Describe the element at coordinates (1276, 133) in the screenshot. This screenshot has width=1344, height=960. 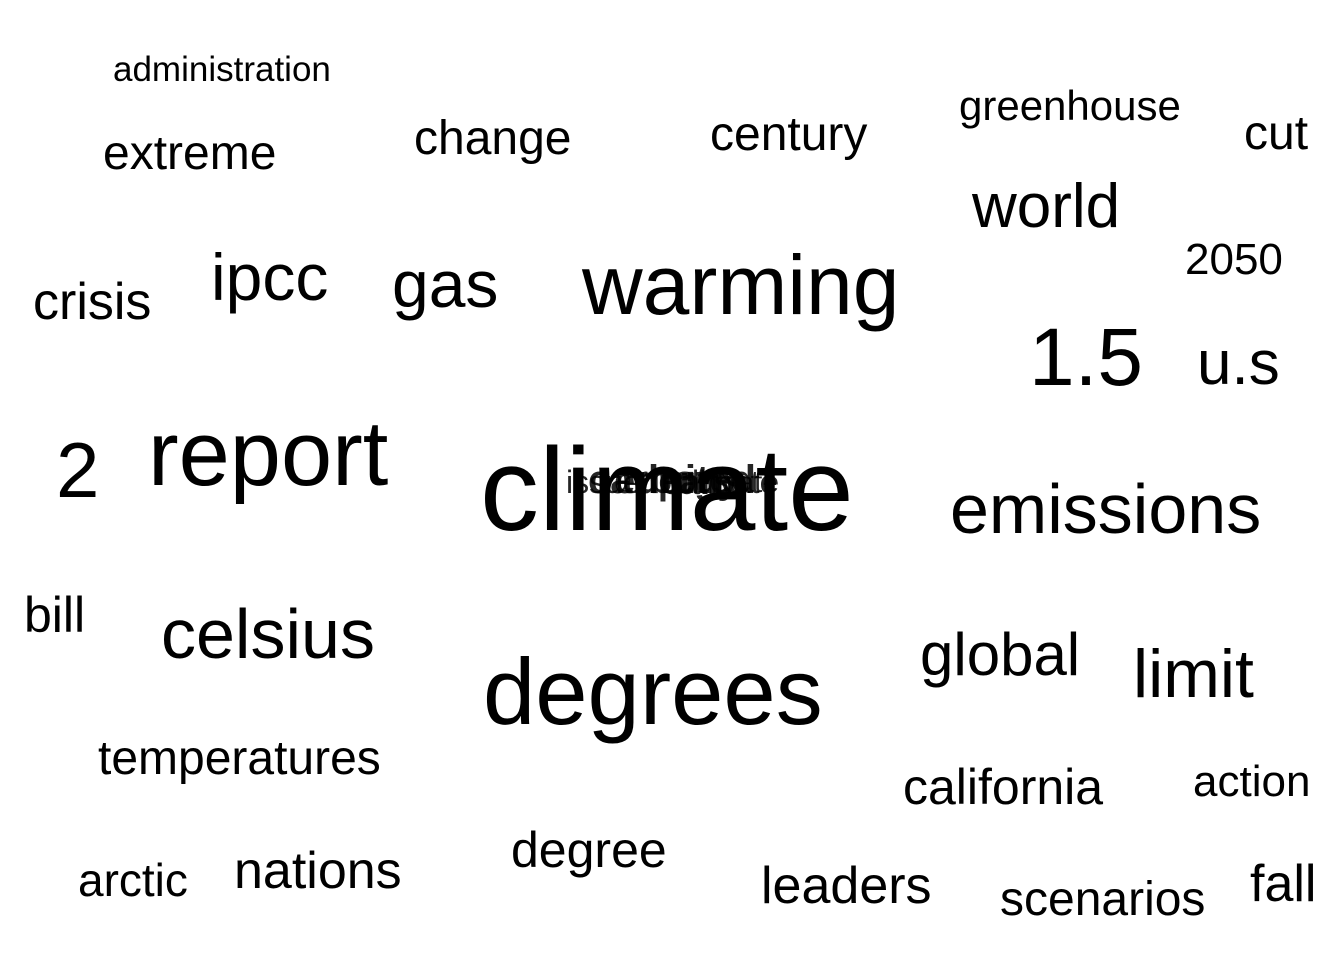
I see `word-cut: cut` at that location.